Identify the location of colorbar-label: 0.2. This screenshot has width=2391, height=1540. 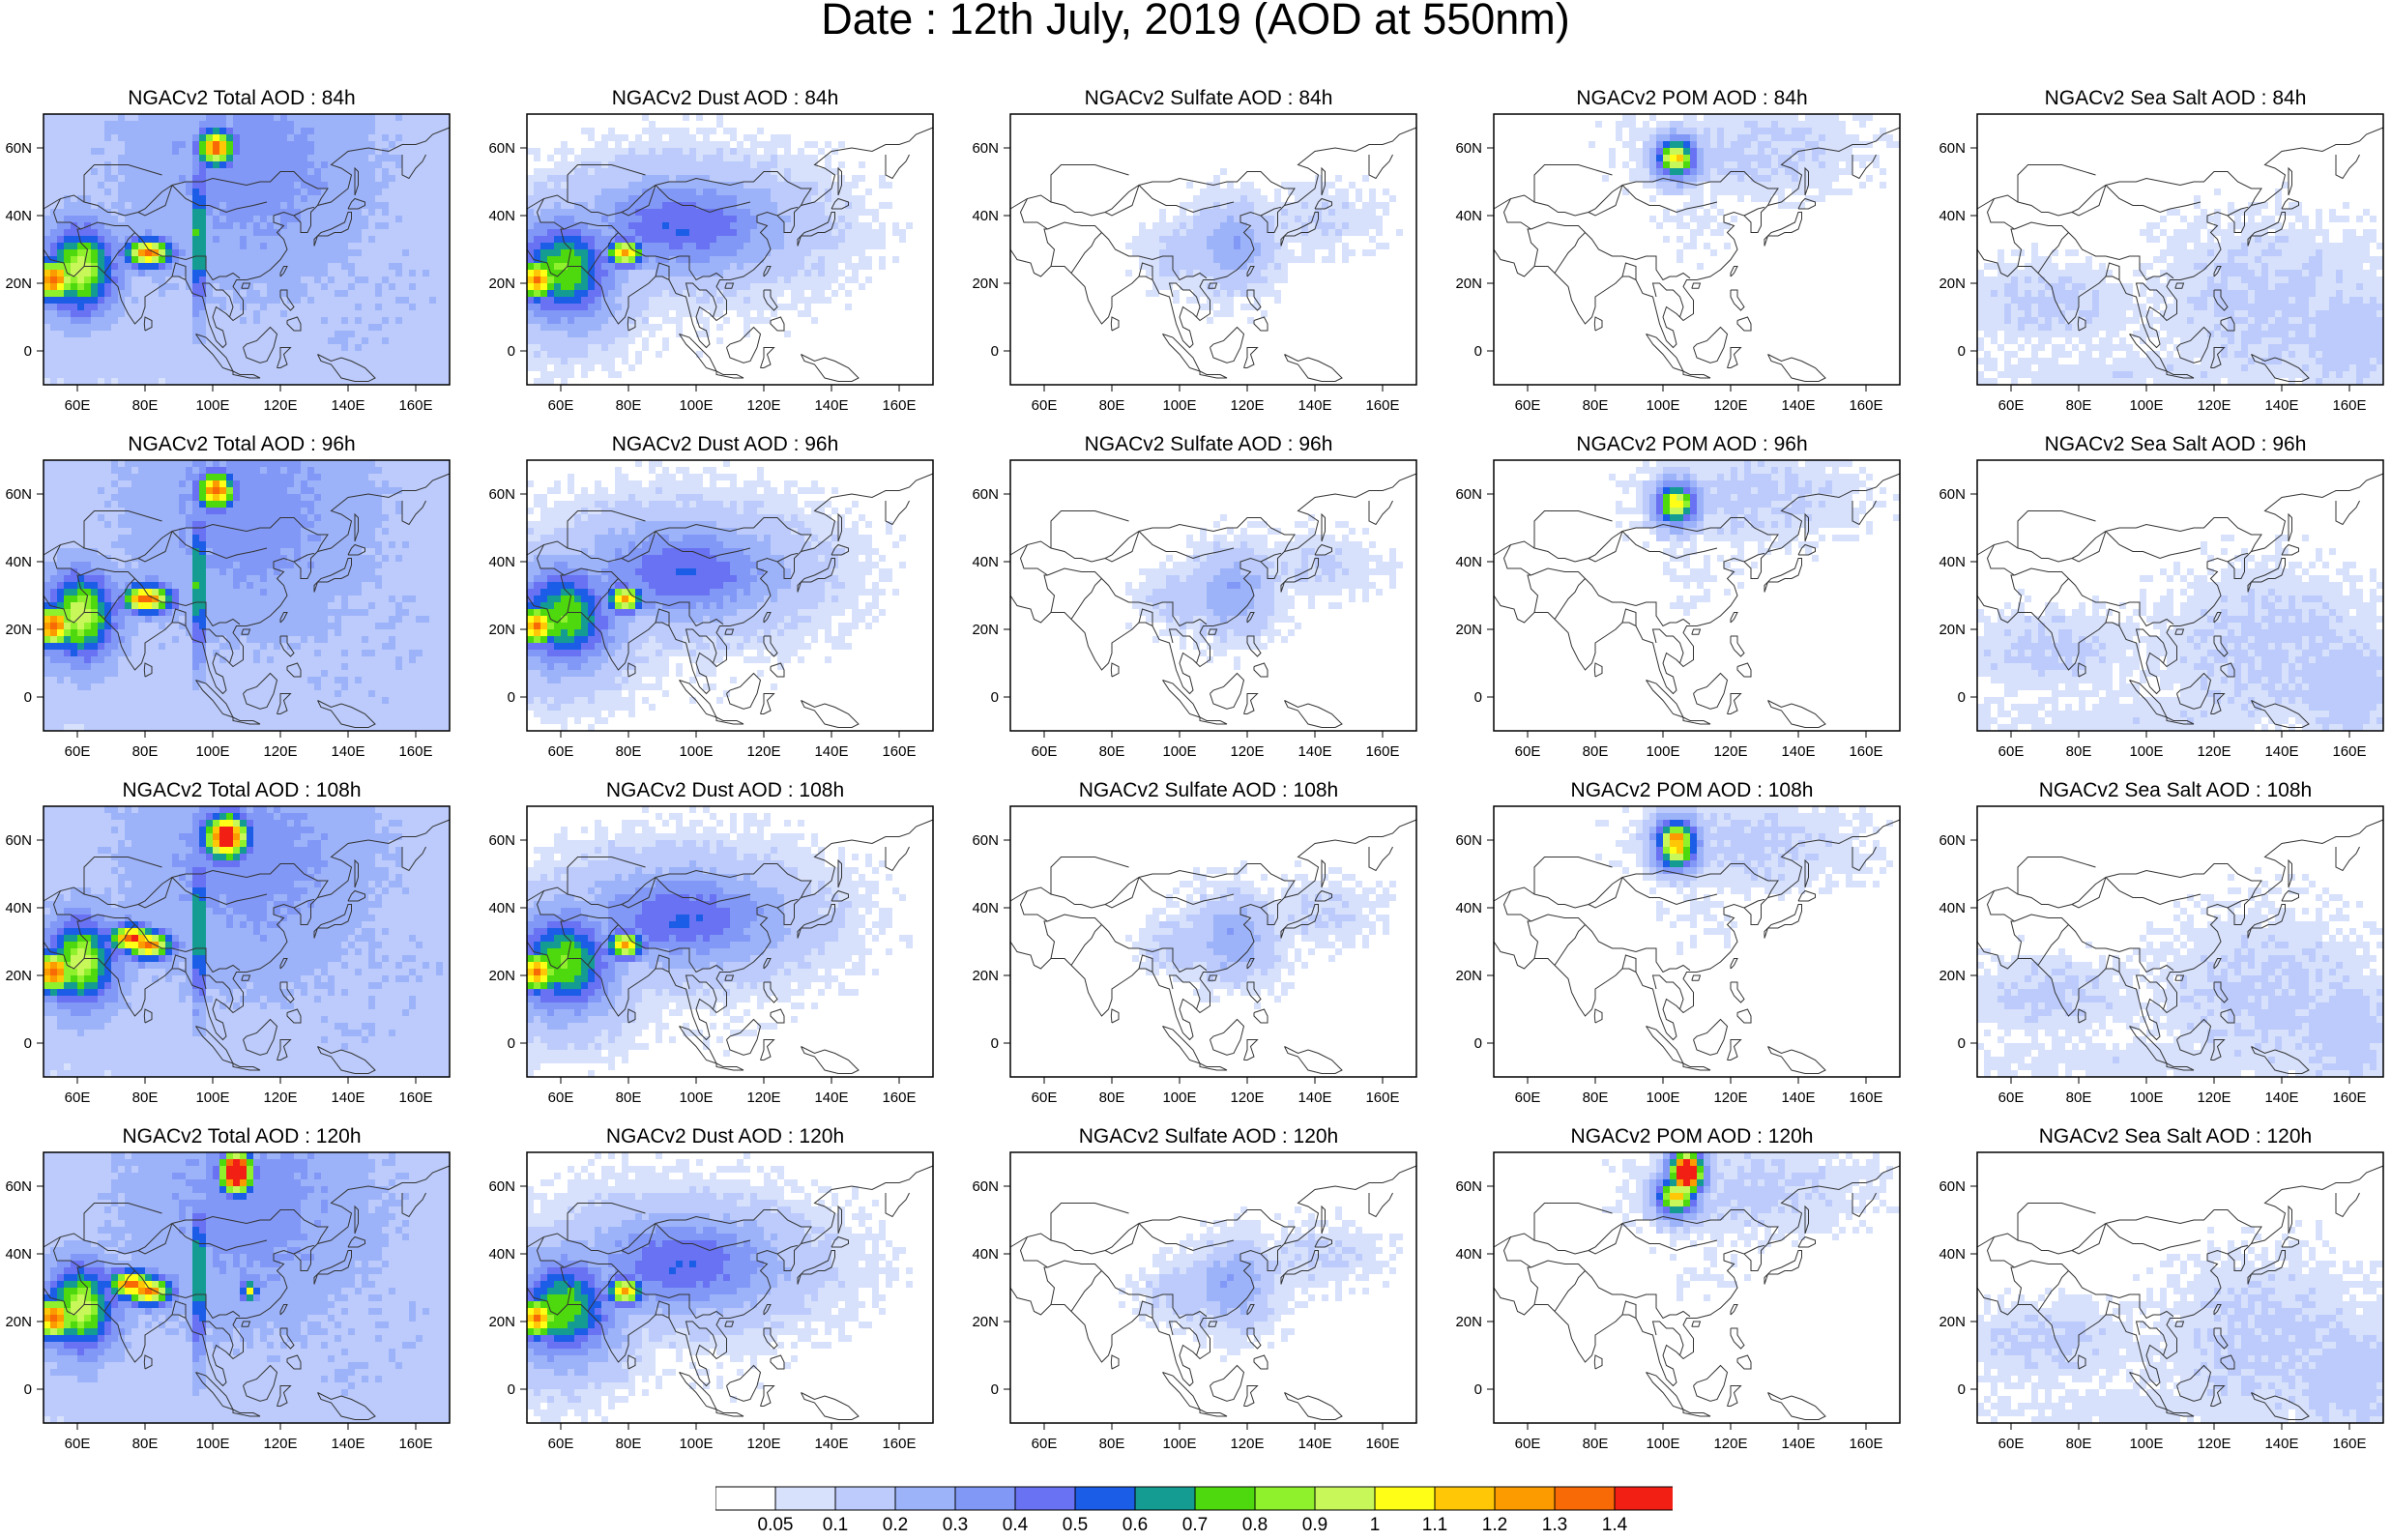
(895, 1525).